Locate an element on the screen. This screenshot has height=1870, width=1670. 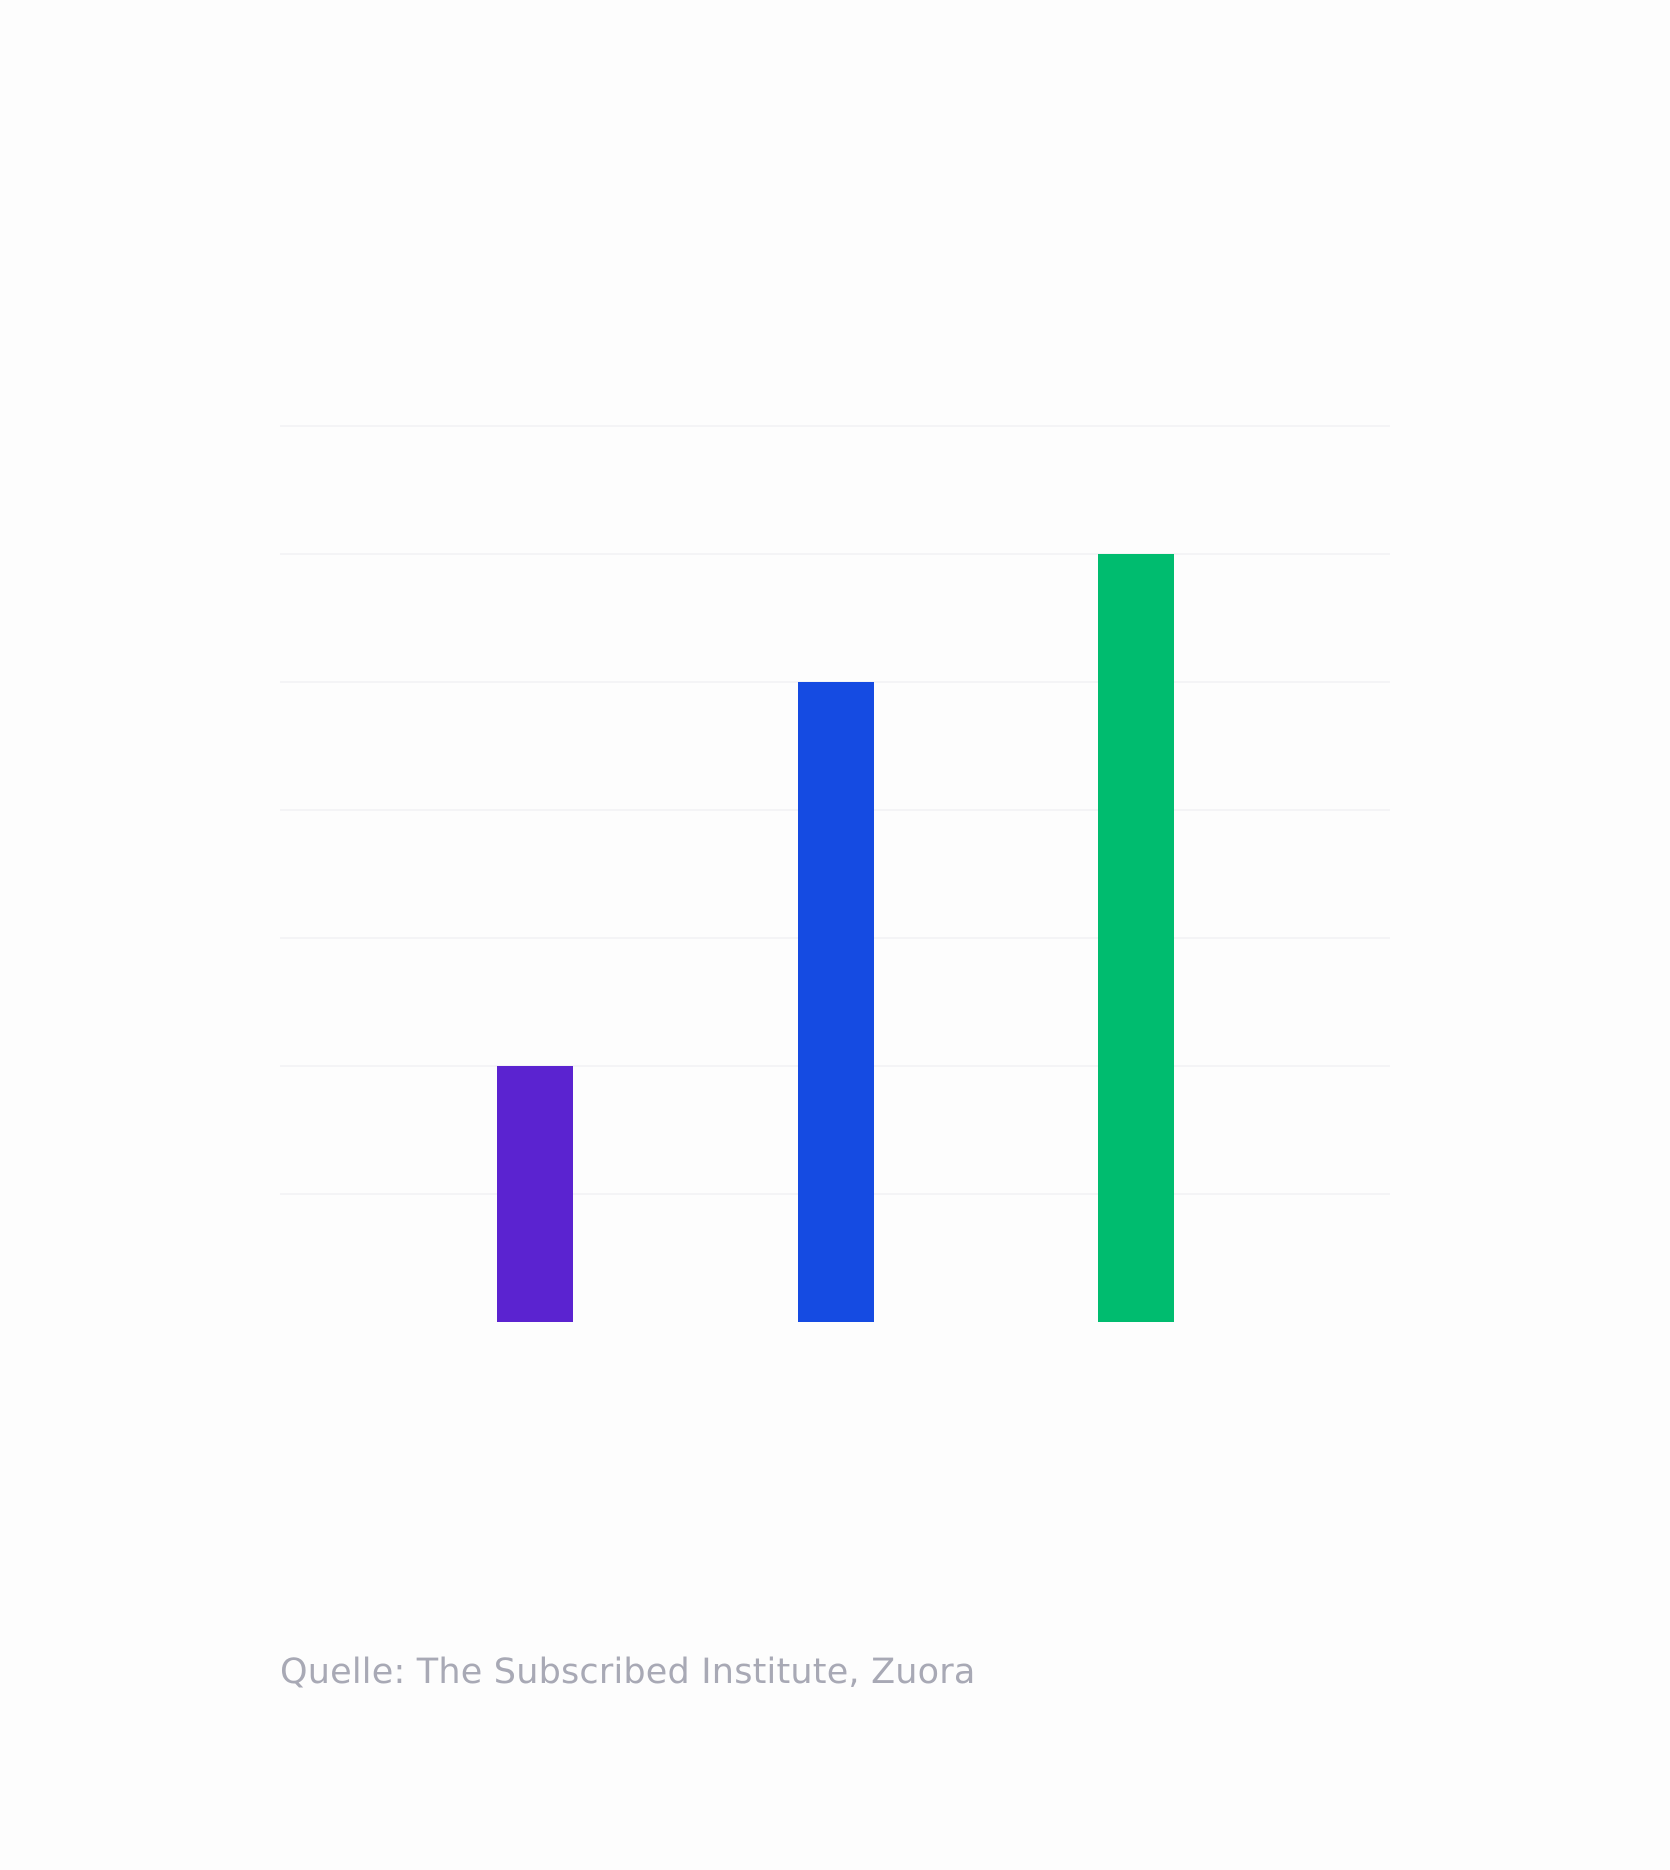
source-caption: Quelle: The Subscribed Institute, Zuora is located at coordinates (628, 1672).